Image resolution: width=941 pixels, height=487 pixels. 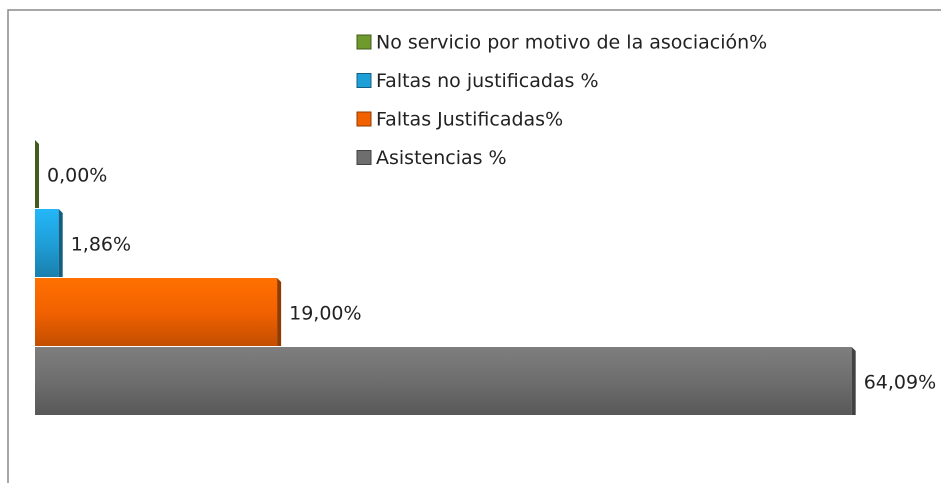 What do you see at coordinates (900, 383) in the screenshot?
I see `data-label: 64,09%` at bounding box center [900, 383].